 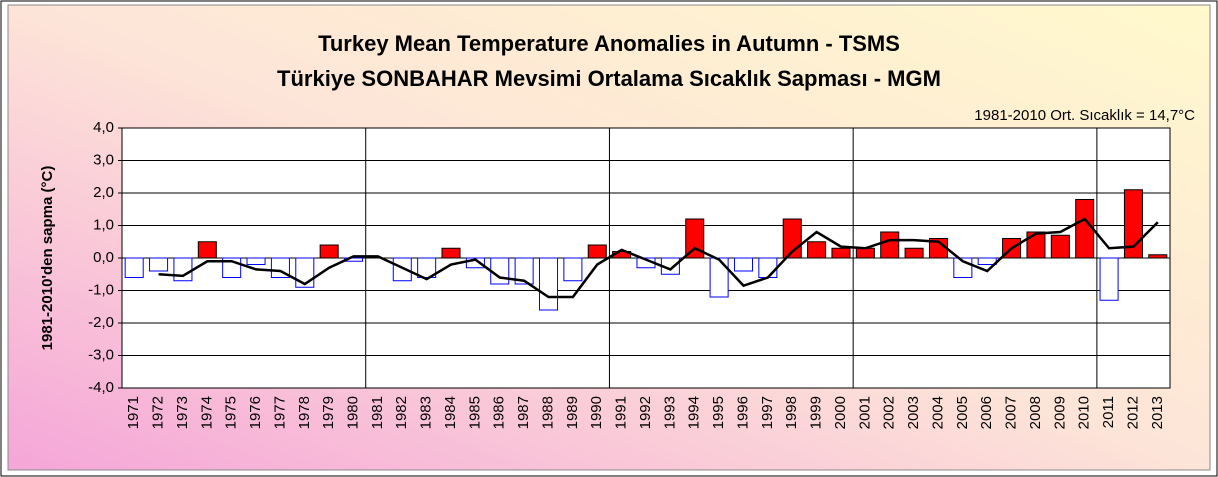 I want to click on x-tick-label: 1983, so click(x=426, y=412).